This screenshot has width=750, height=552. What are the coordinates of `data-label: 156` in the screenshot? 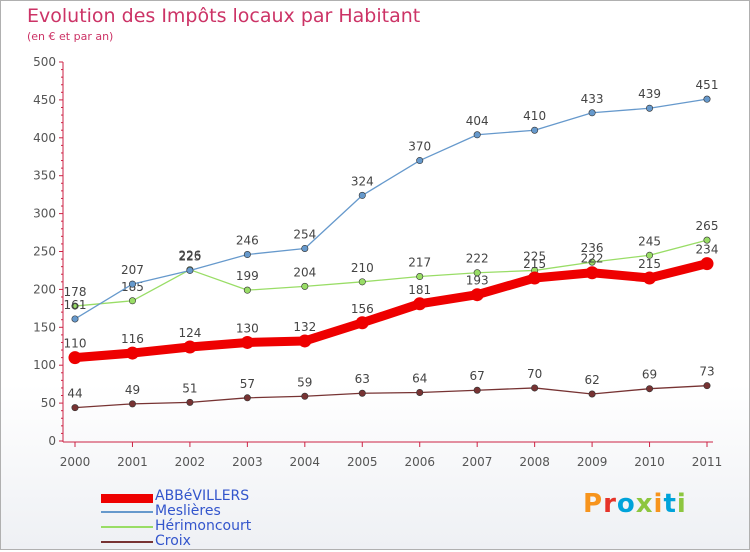 It's located at (362, 309).